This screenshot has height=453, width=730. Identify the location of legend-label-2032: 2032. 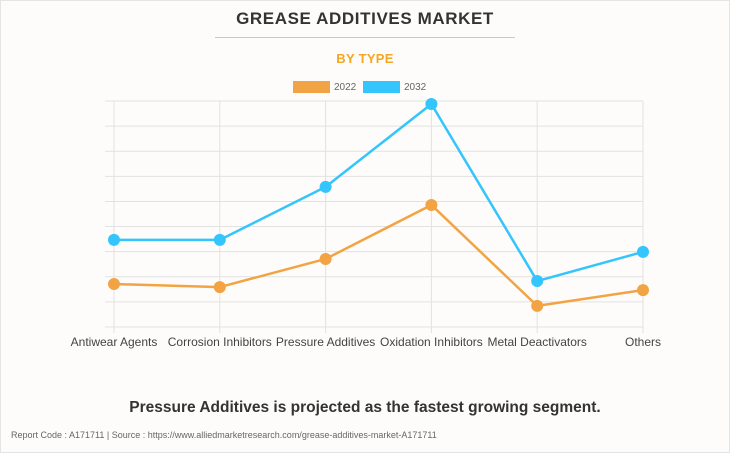
(415, 87).